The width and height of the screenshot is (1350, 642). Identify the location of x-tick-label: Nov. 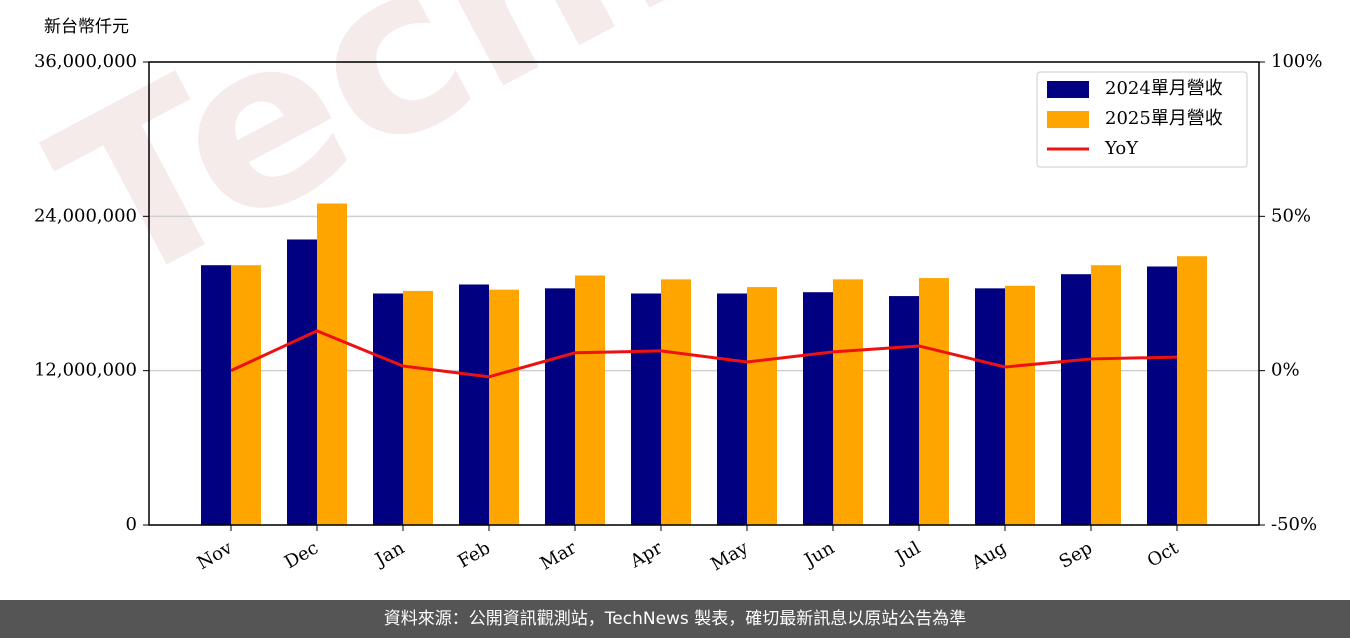
(215, 555).